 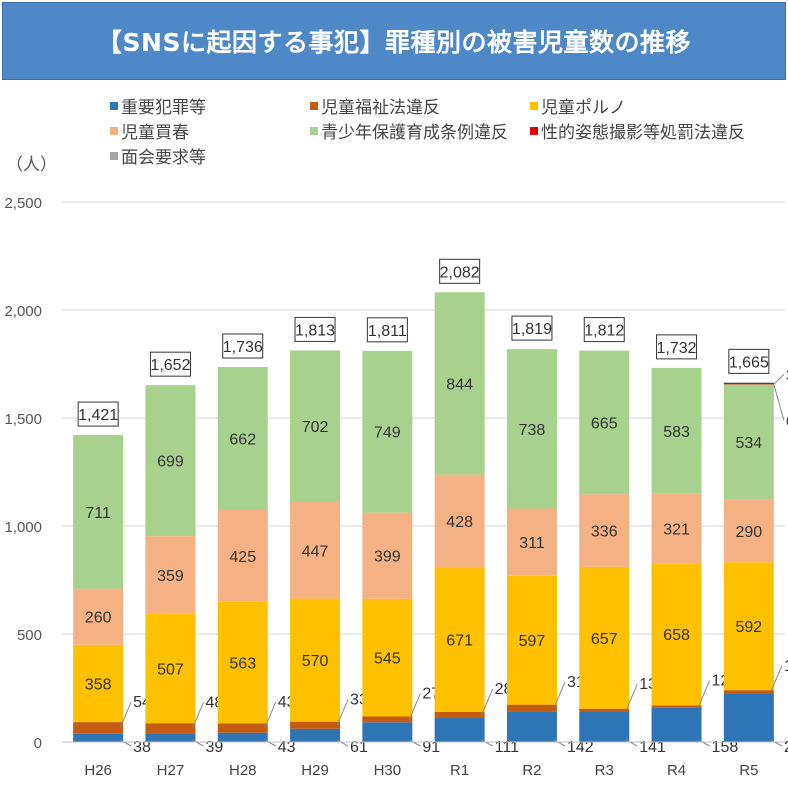 What do you see at coordinates (604, 423) in the screenshot?
I see `data-label: 665` at bounding box center [604, 423].